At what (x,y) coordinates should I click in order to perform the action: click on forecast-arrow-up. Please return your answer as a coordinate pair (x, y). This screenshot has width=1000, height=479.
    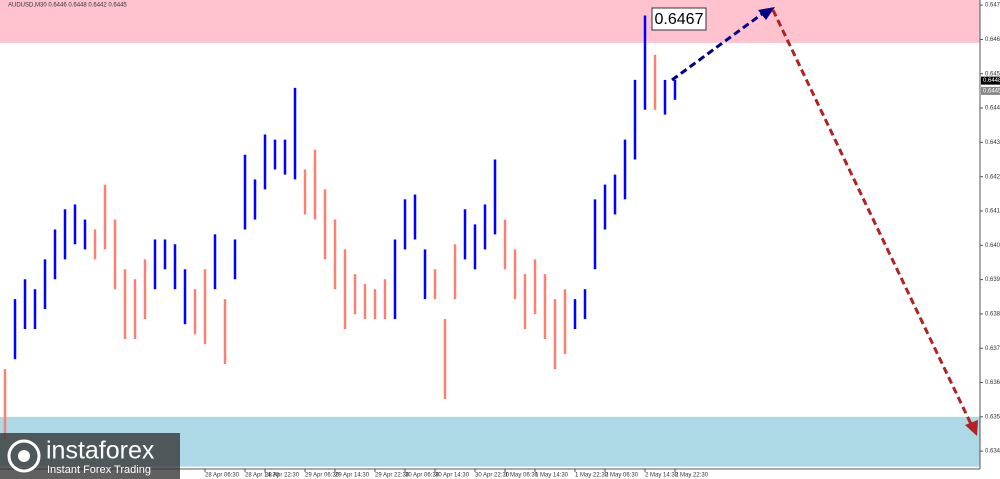
    Looking at the image, I should click on (717, 47).